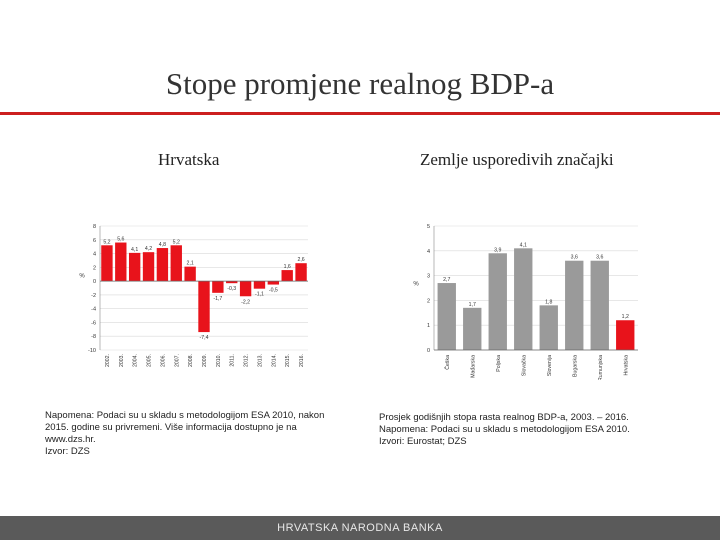 This screenshot has width=720, height=540. Describe the element at coordinates (93, 337) in the screenshot. I see `y-tick-label: -8` at that location.